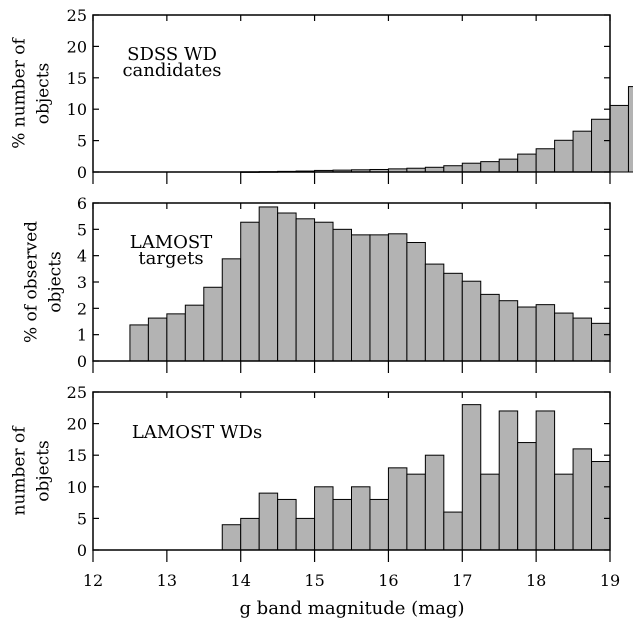 This screenshot has height=619, width=633. I want to click on x-tick-label: 15, so click(314, 580).